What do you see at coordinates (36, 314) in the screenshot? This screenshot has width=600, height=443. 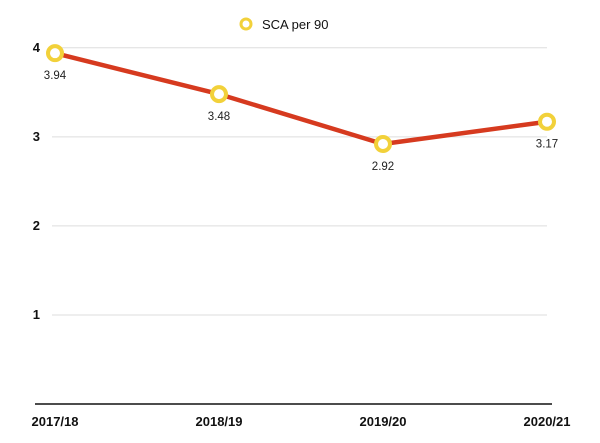 I see `y-tick-label: 1` at bounding box center [36, 314].